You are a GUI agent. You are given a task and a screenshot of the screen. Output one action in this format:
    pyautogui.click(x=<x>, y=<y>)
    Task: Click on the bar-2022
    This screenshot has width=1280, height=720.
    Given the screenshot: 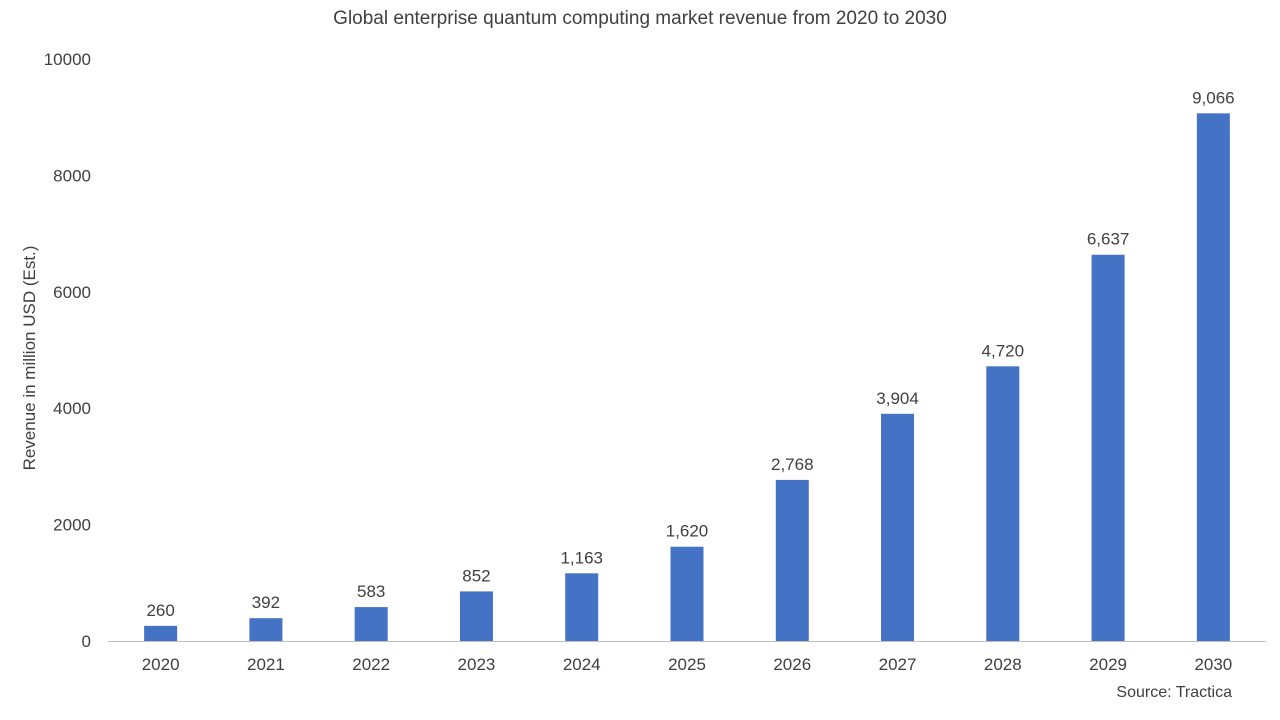 What is the action you would take?
    pyautogui.click(x=371, y=624)
    